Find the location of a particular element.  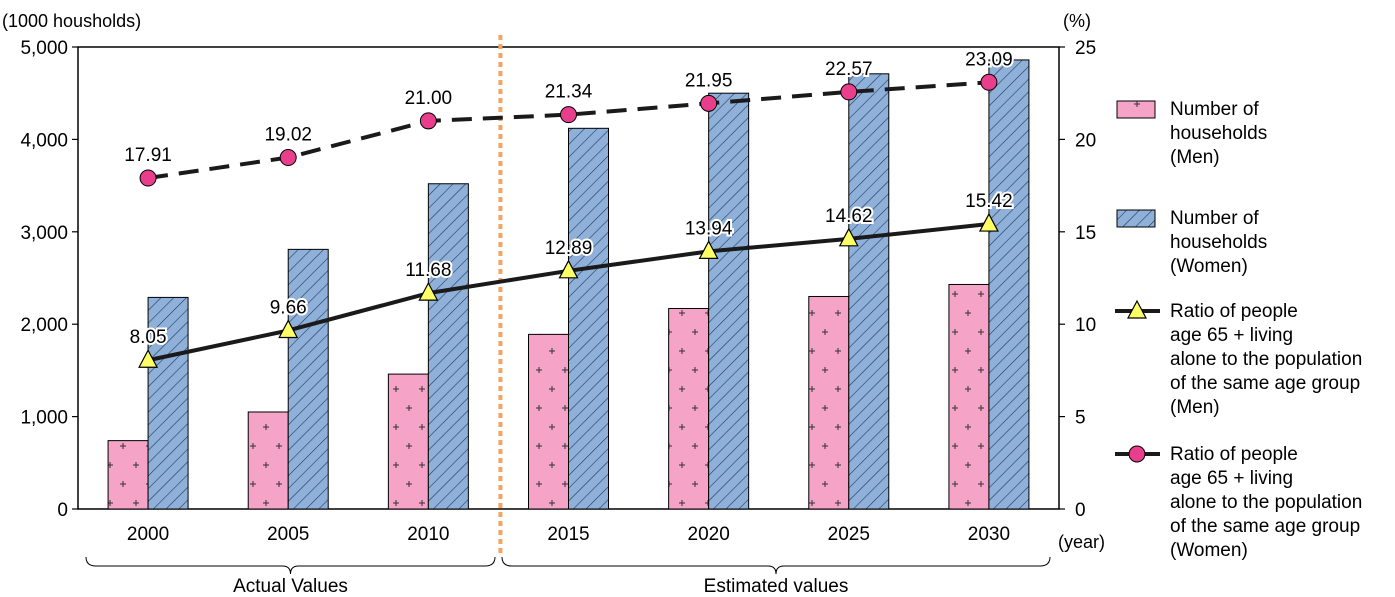

x-tick-label: 2020 is located at coordinates (709, 534).